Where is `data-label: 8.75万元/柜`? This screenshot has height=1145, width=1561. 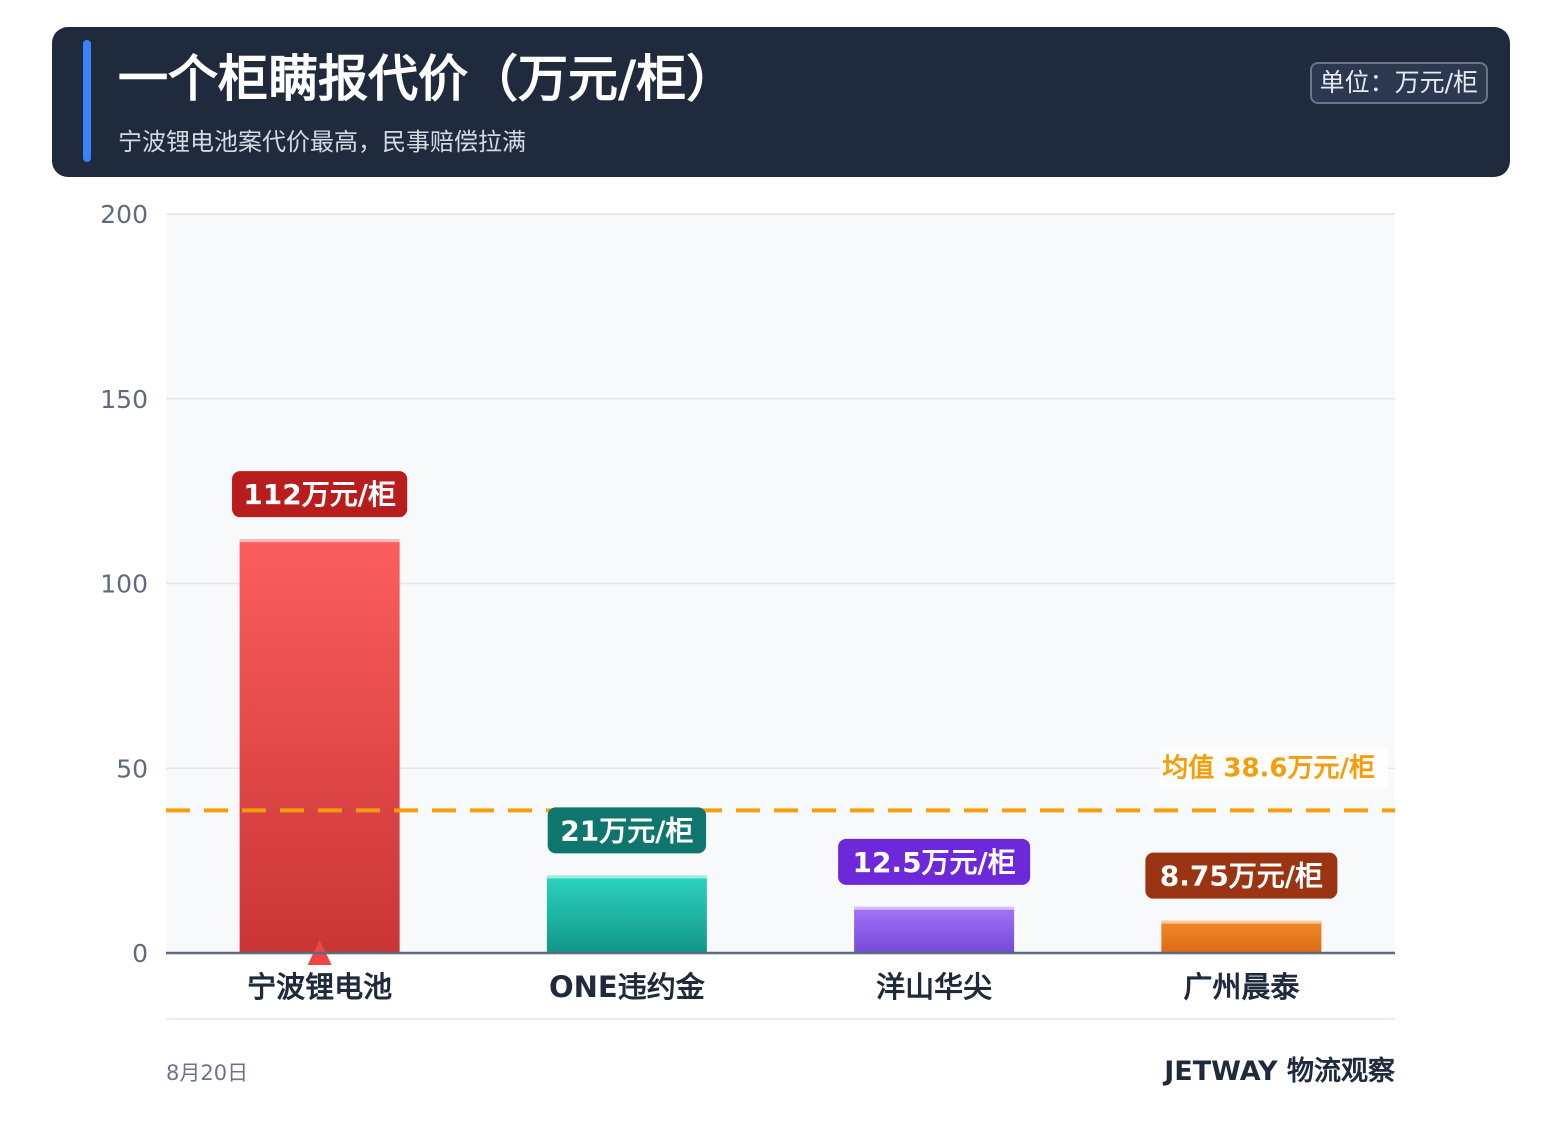
data-label: 8.75万元/柜 is located at coordinates (1241, 876).